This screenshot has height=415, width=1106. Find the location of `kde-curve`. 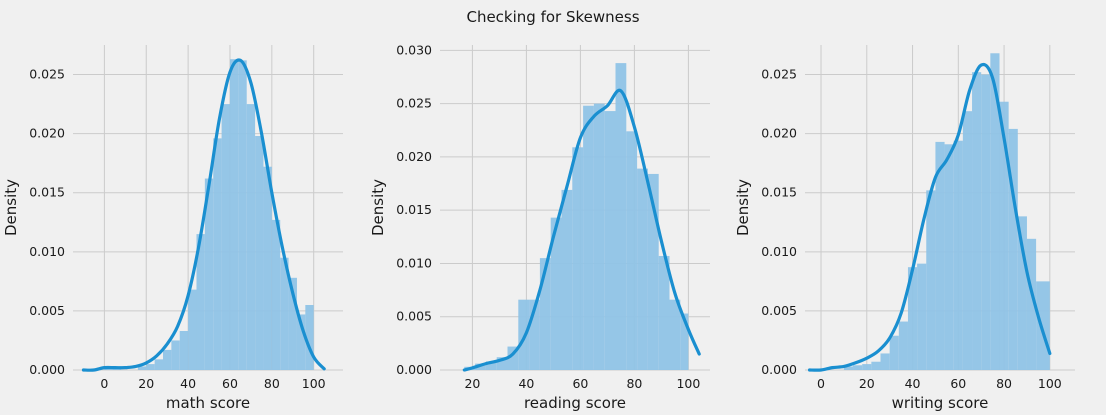

kde-curve is located at coordinates (581, 230).